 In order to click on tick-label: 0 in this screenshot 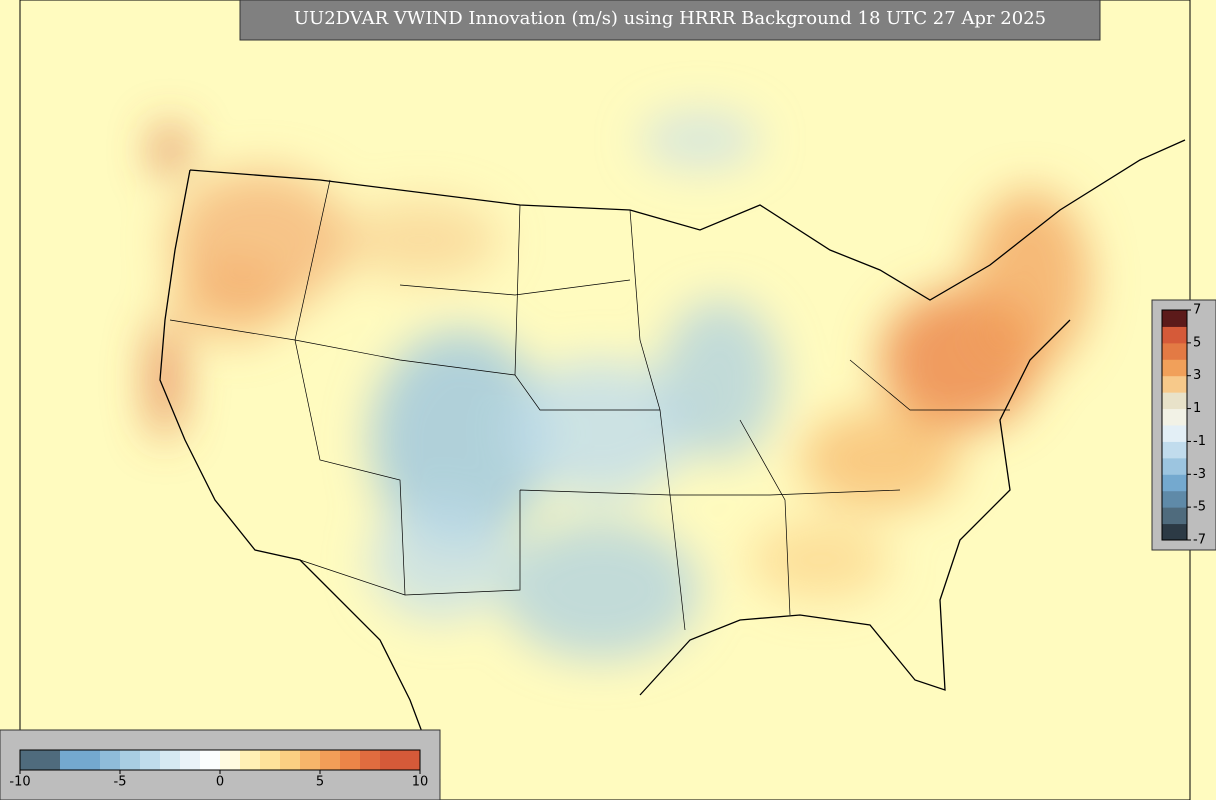, I will do `click(220, 782)`.